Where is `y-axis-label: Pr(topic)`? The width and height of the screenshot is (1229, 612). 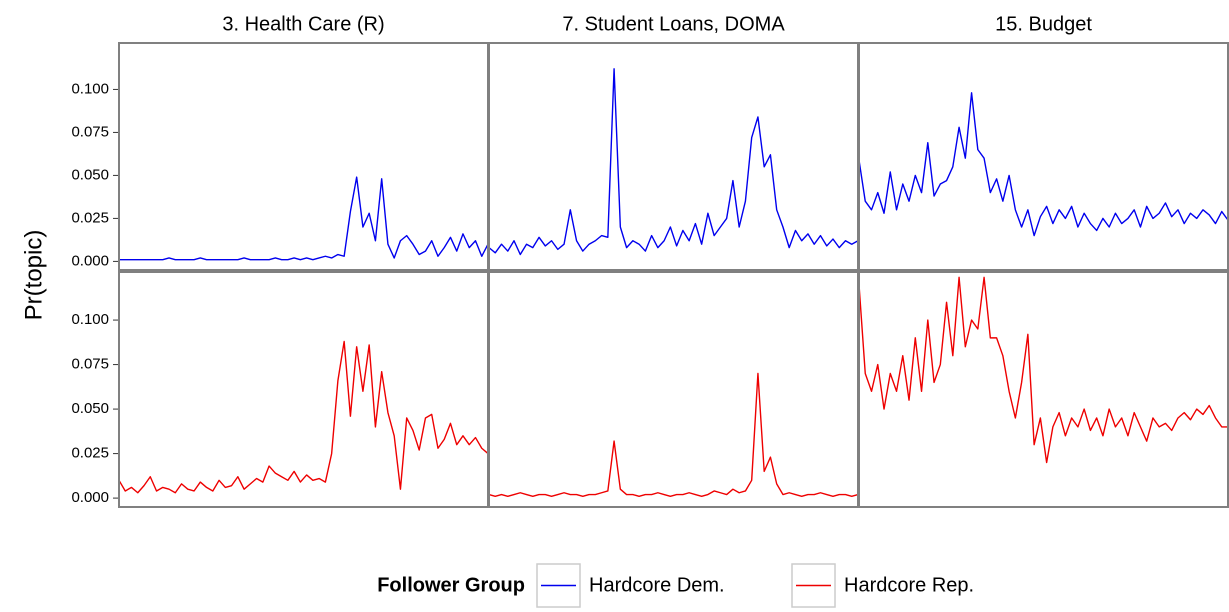 y-axis-label: Pr(topic) is located at coordinates (33, 275).